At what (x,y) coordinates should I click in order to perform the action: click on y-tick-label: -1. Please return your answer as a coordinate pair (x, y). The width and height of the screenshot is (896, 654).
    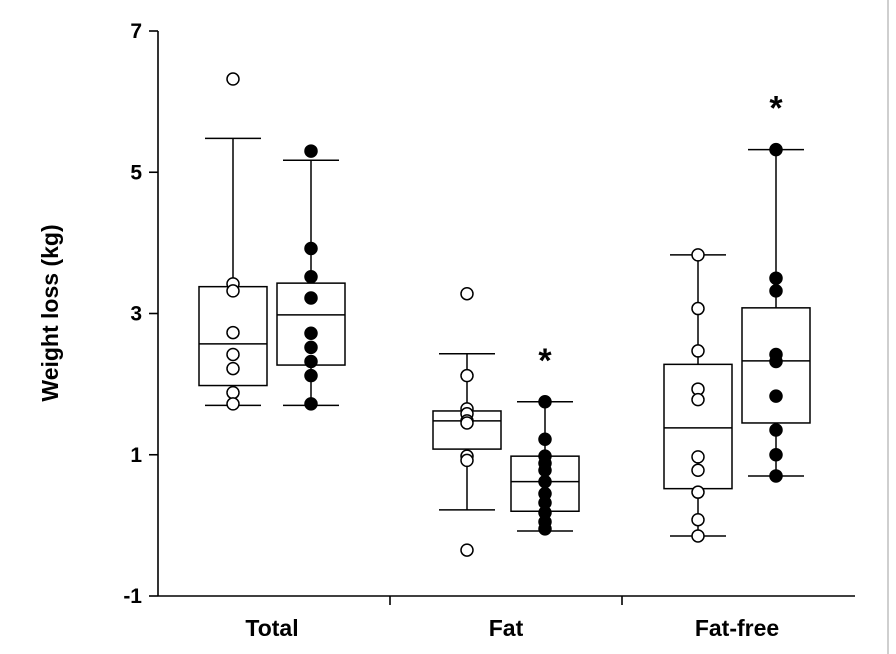
    Looking at the image, I should click on (132, 596).